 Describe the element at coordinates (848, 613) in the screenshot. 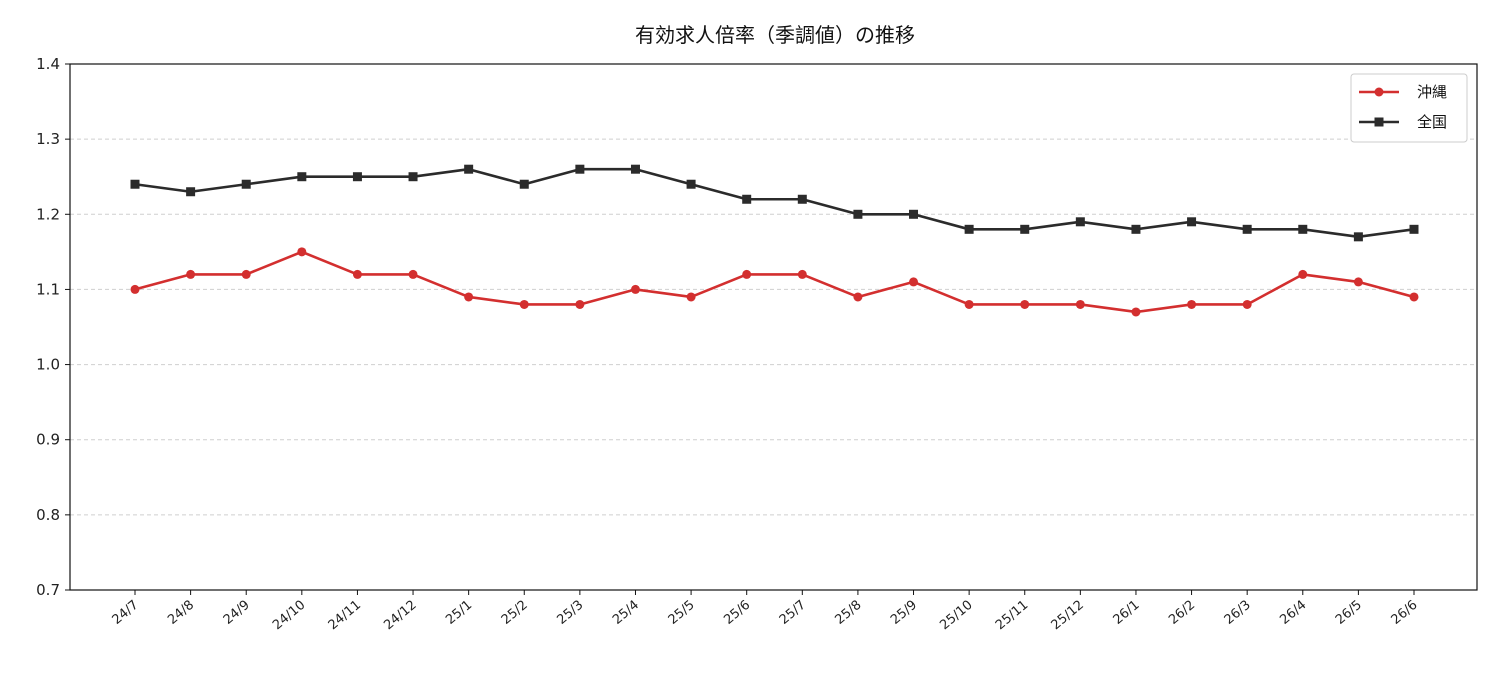

I see `x-tick-label: 25/8` at that location.